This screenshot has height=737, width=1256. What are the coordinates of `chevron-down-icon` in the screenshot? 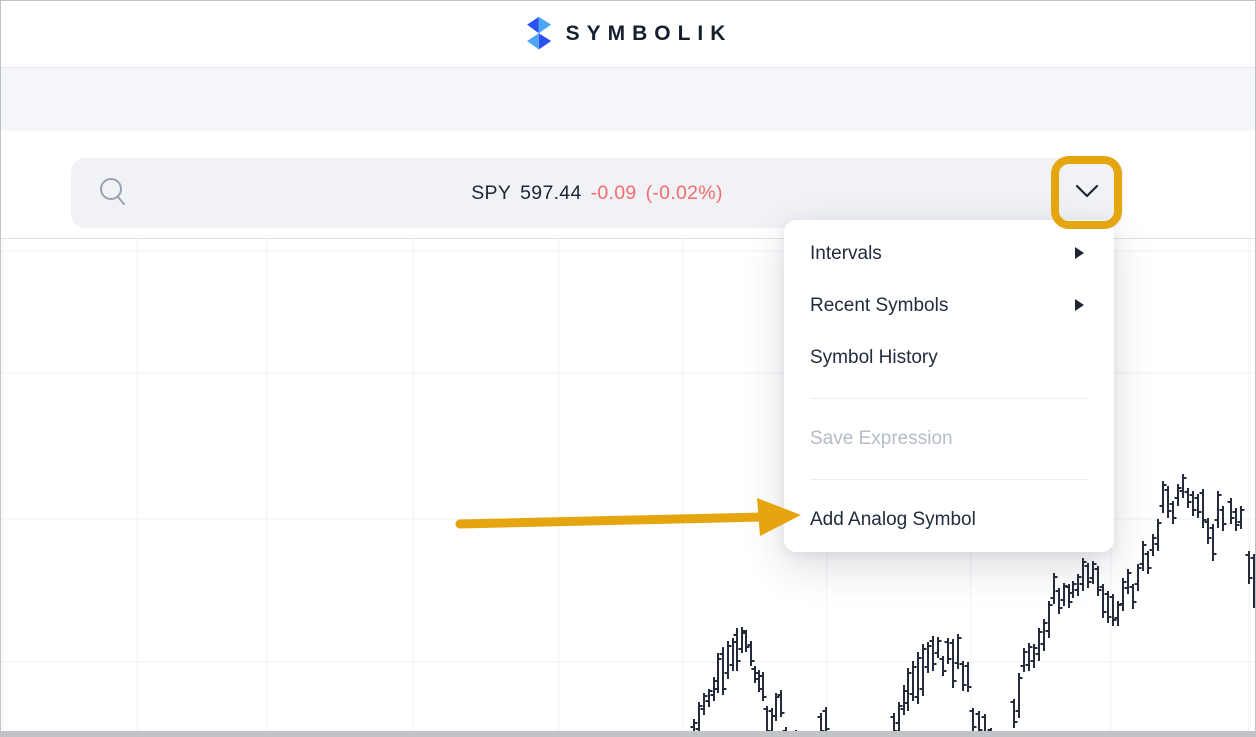 It's located at (1087, 193).